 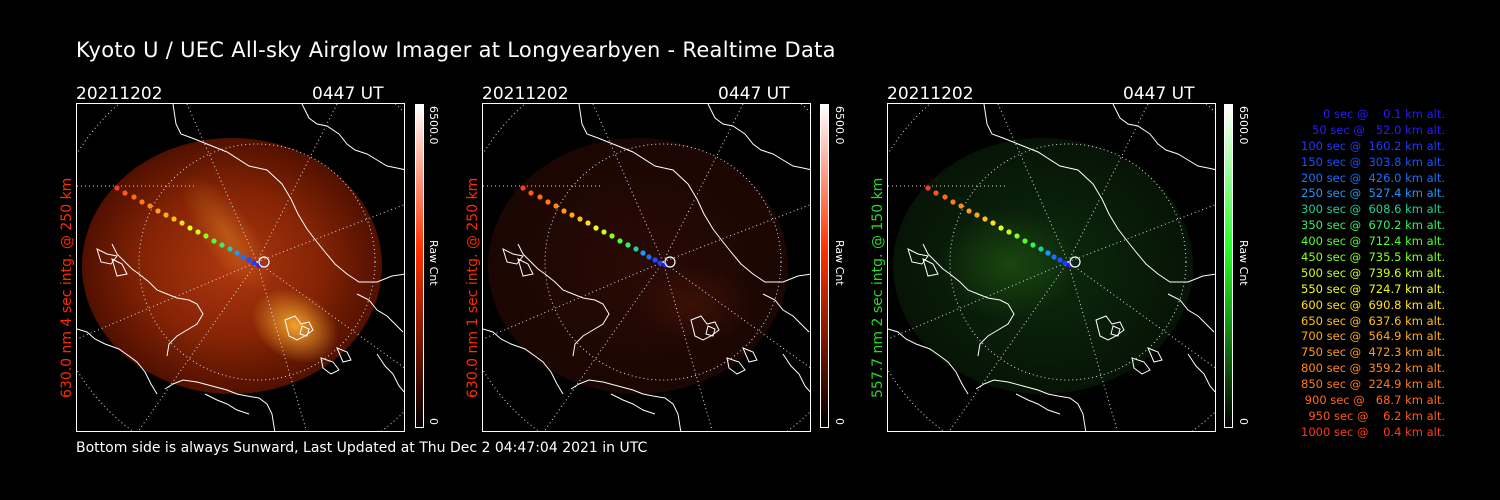 What do you see at coordinates (1371, 272) in the screenshot?
I see `legend-row: 500 sec @ 739.6 km alt.` at bounding box center [1371, 272].